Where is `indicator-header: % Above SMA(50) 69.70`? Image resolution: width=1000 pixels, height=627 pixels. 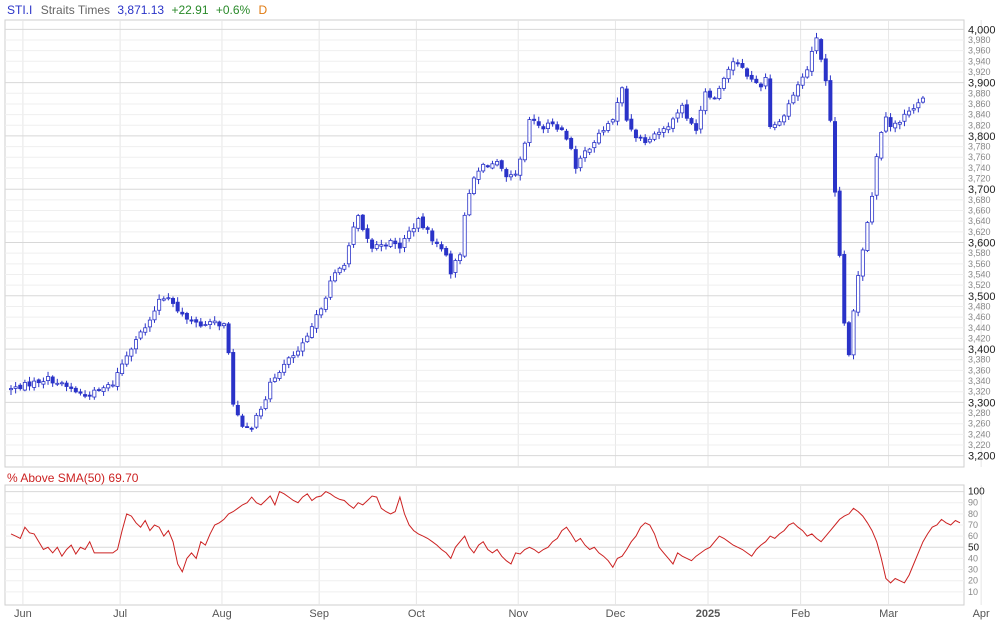
indicator-header: % Above SMA(50) 69.70 is located at coordinates (72, 478).